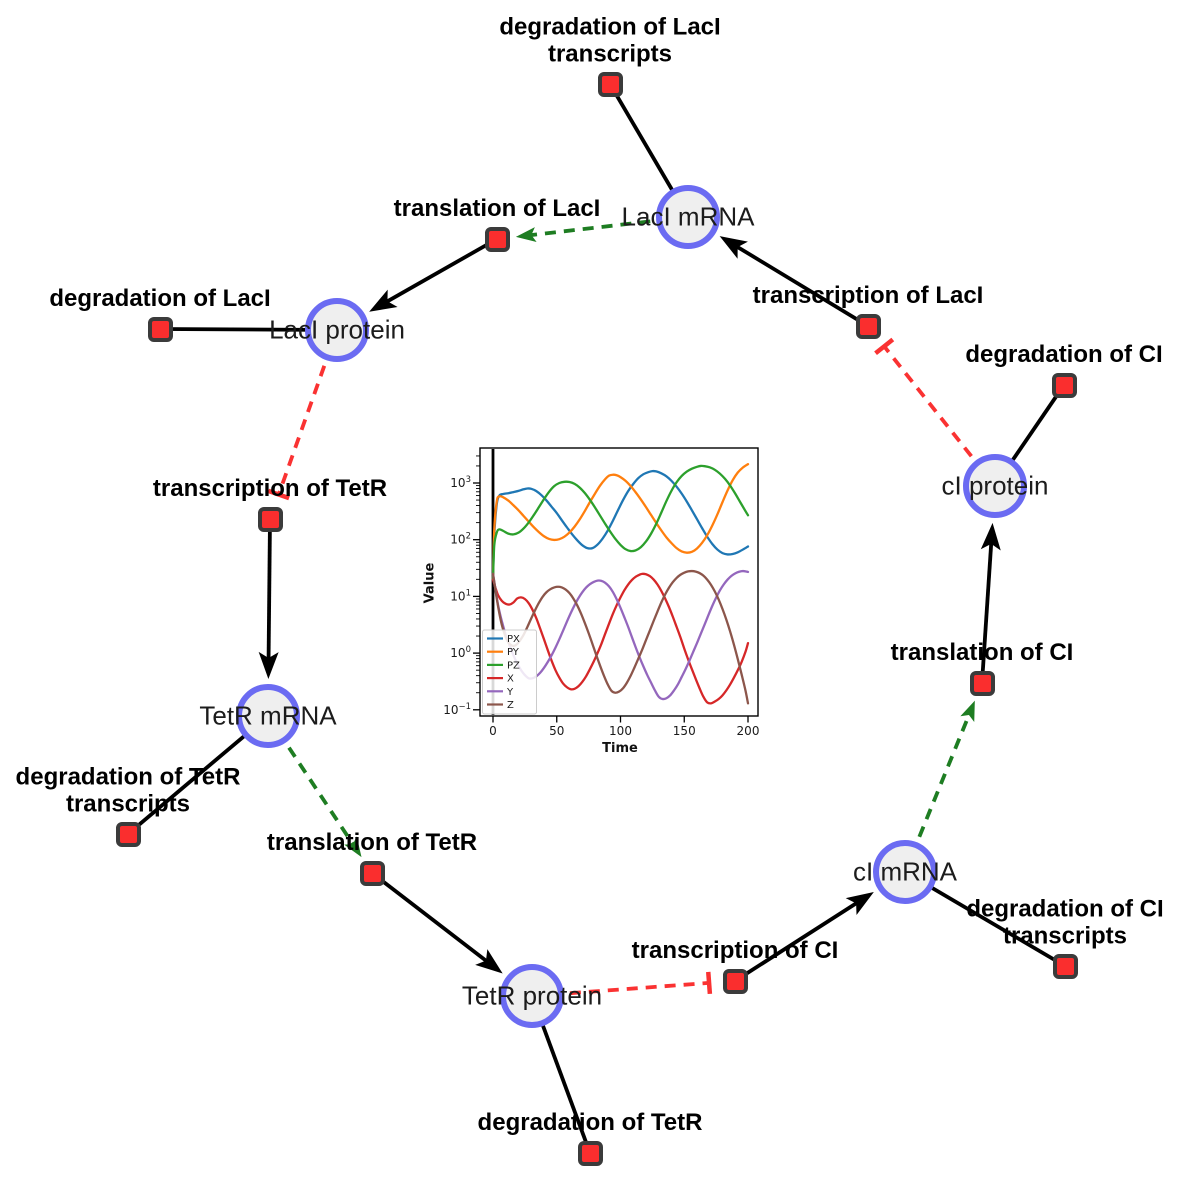 This screenshot has height=1200, width=1189. What do you see at coordinates (590, 1153) in the screenshot?
I see `reaction-node-deg-tetr` at bounding box center [590, 1153].